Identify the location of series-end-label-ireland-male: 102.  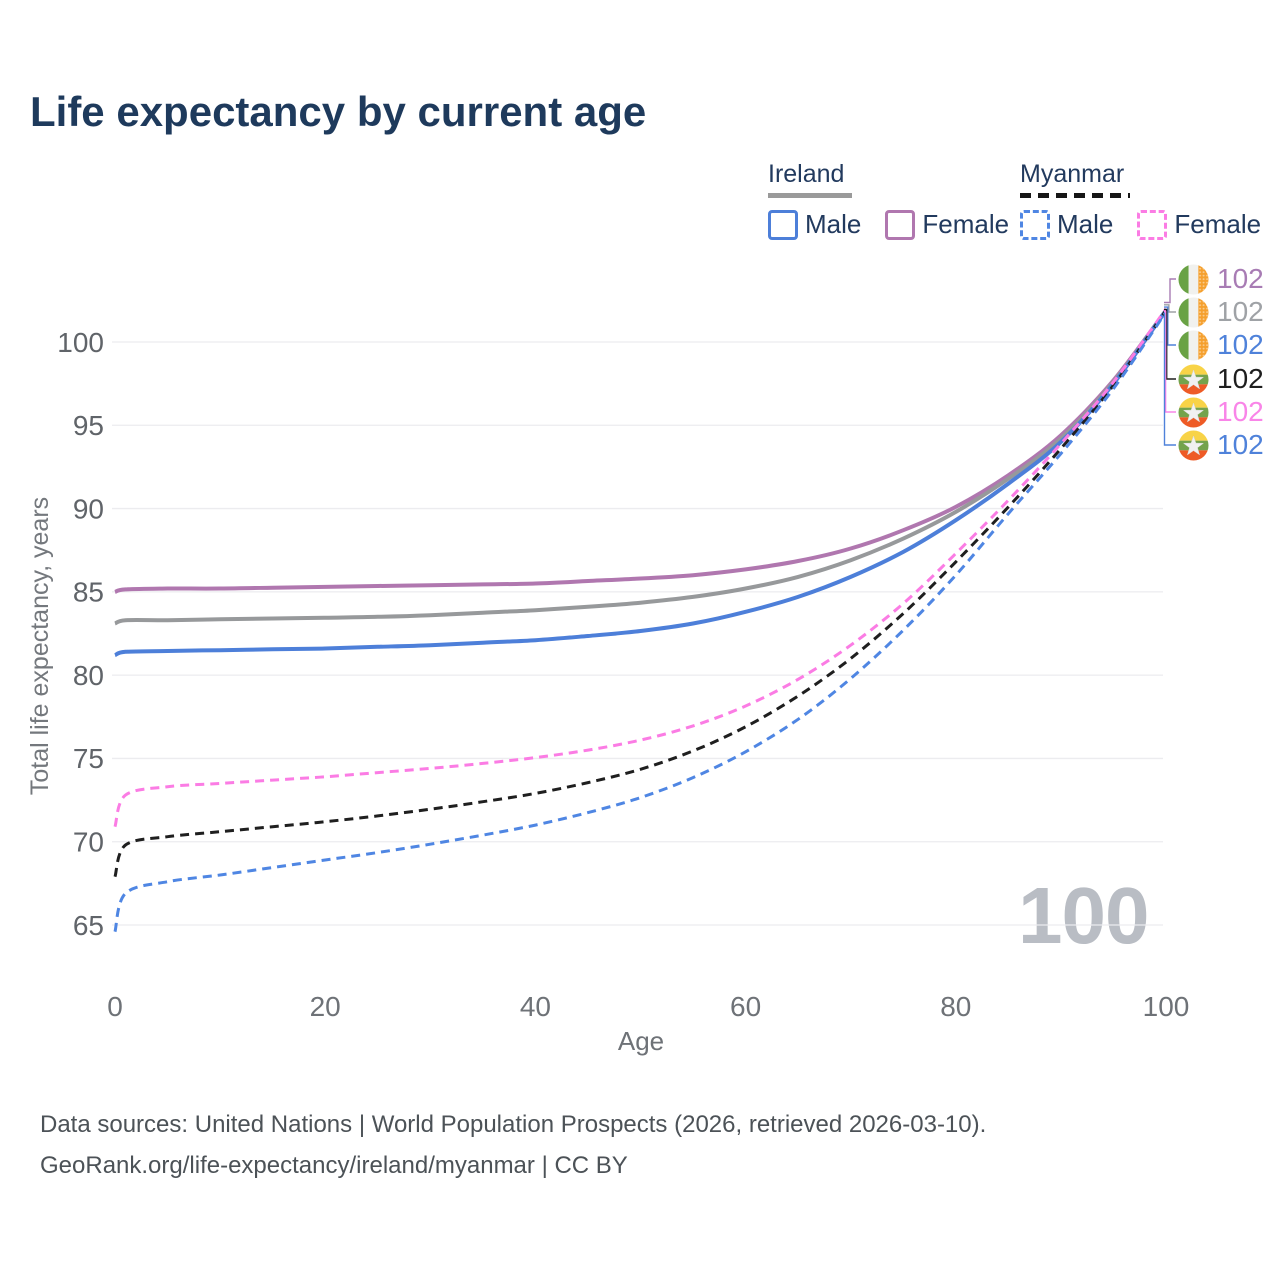
(1221, 345).